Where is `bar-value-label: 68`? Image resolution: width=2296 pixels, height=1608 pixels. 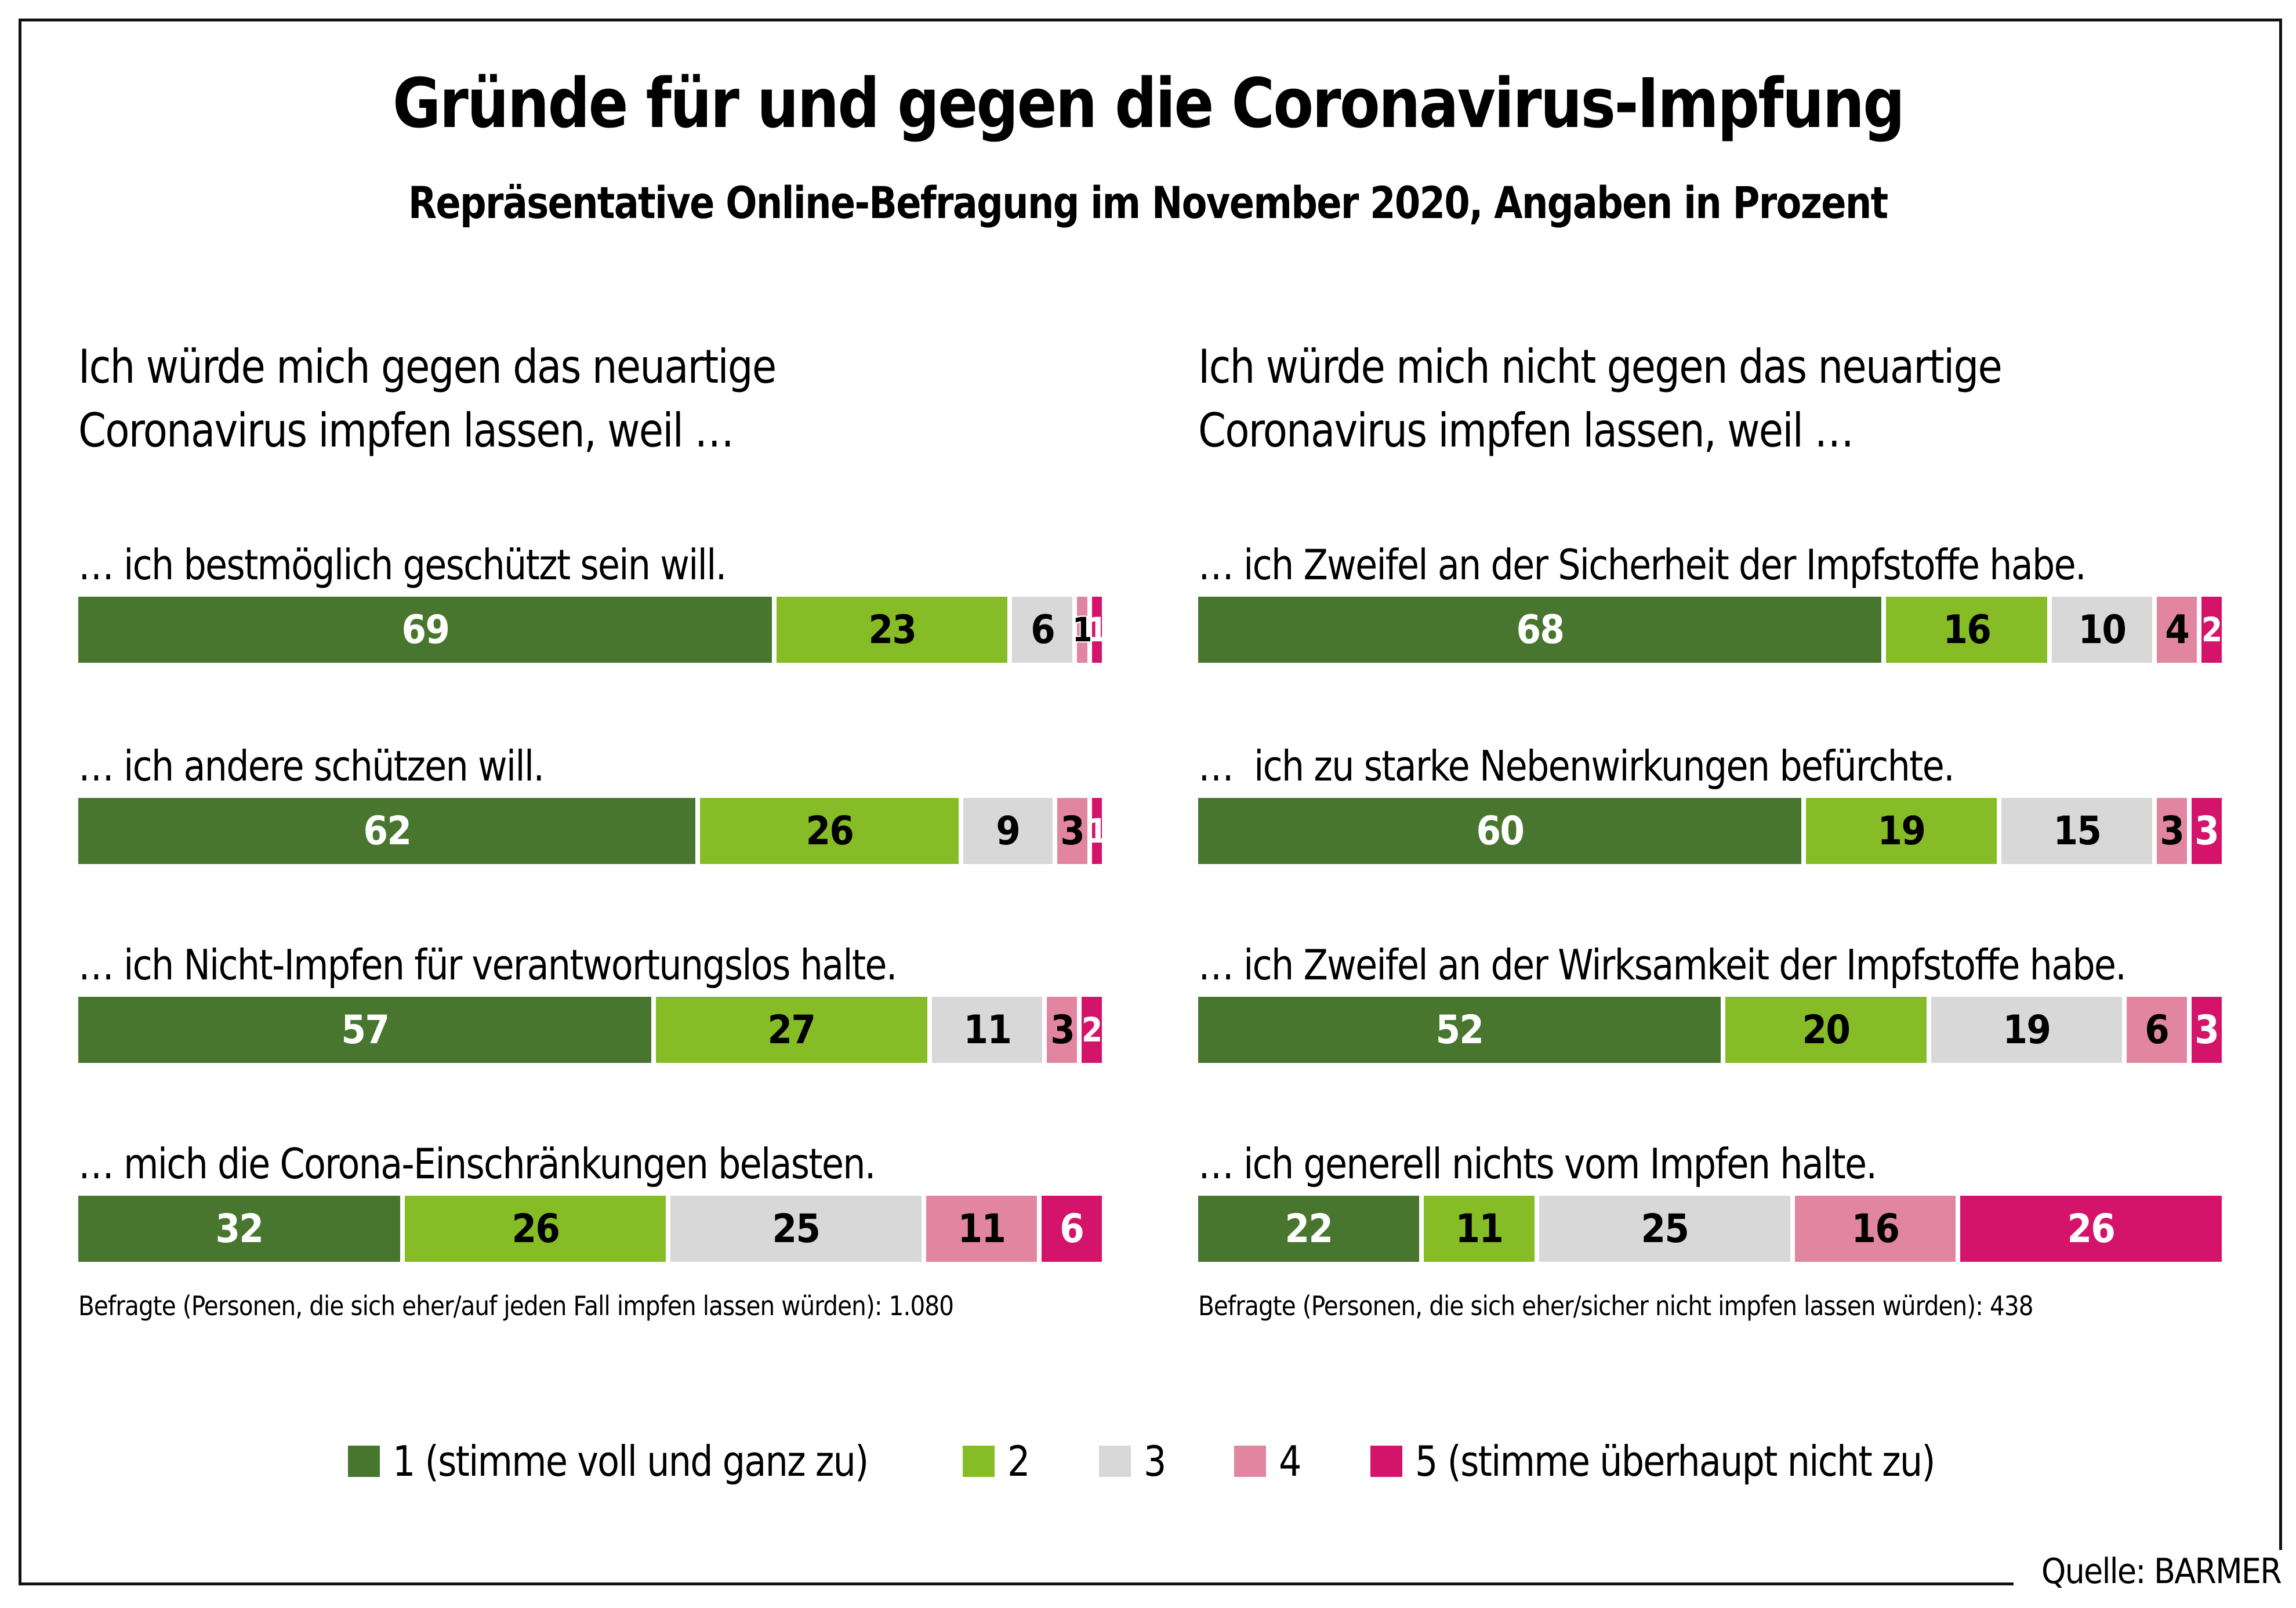 bar-value-label: 68 is located at coordinates (1540, 630).